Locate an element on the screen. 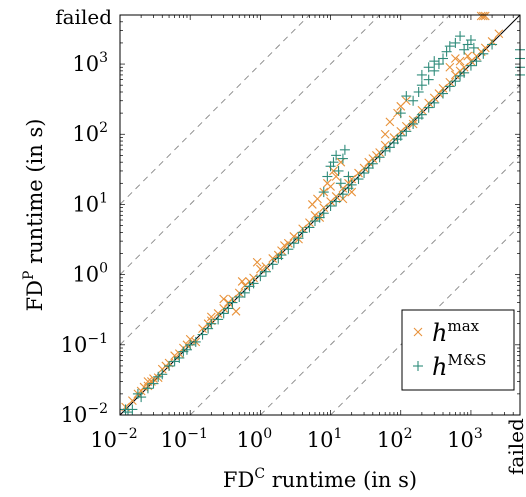  legend-label-hmax: hmax is located at coordinates (456, 332).